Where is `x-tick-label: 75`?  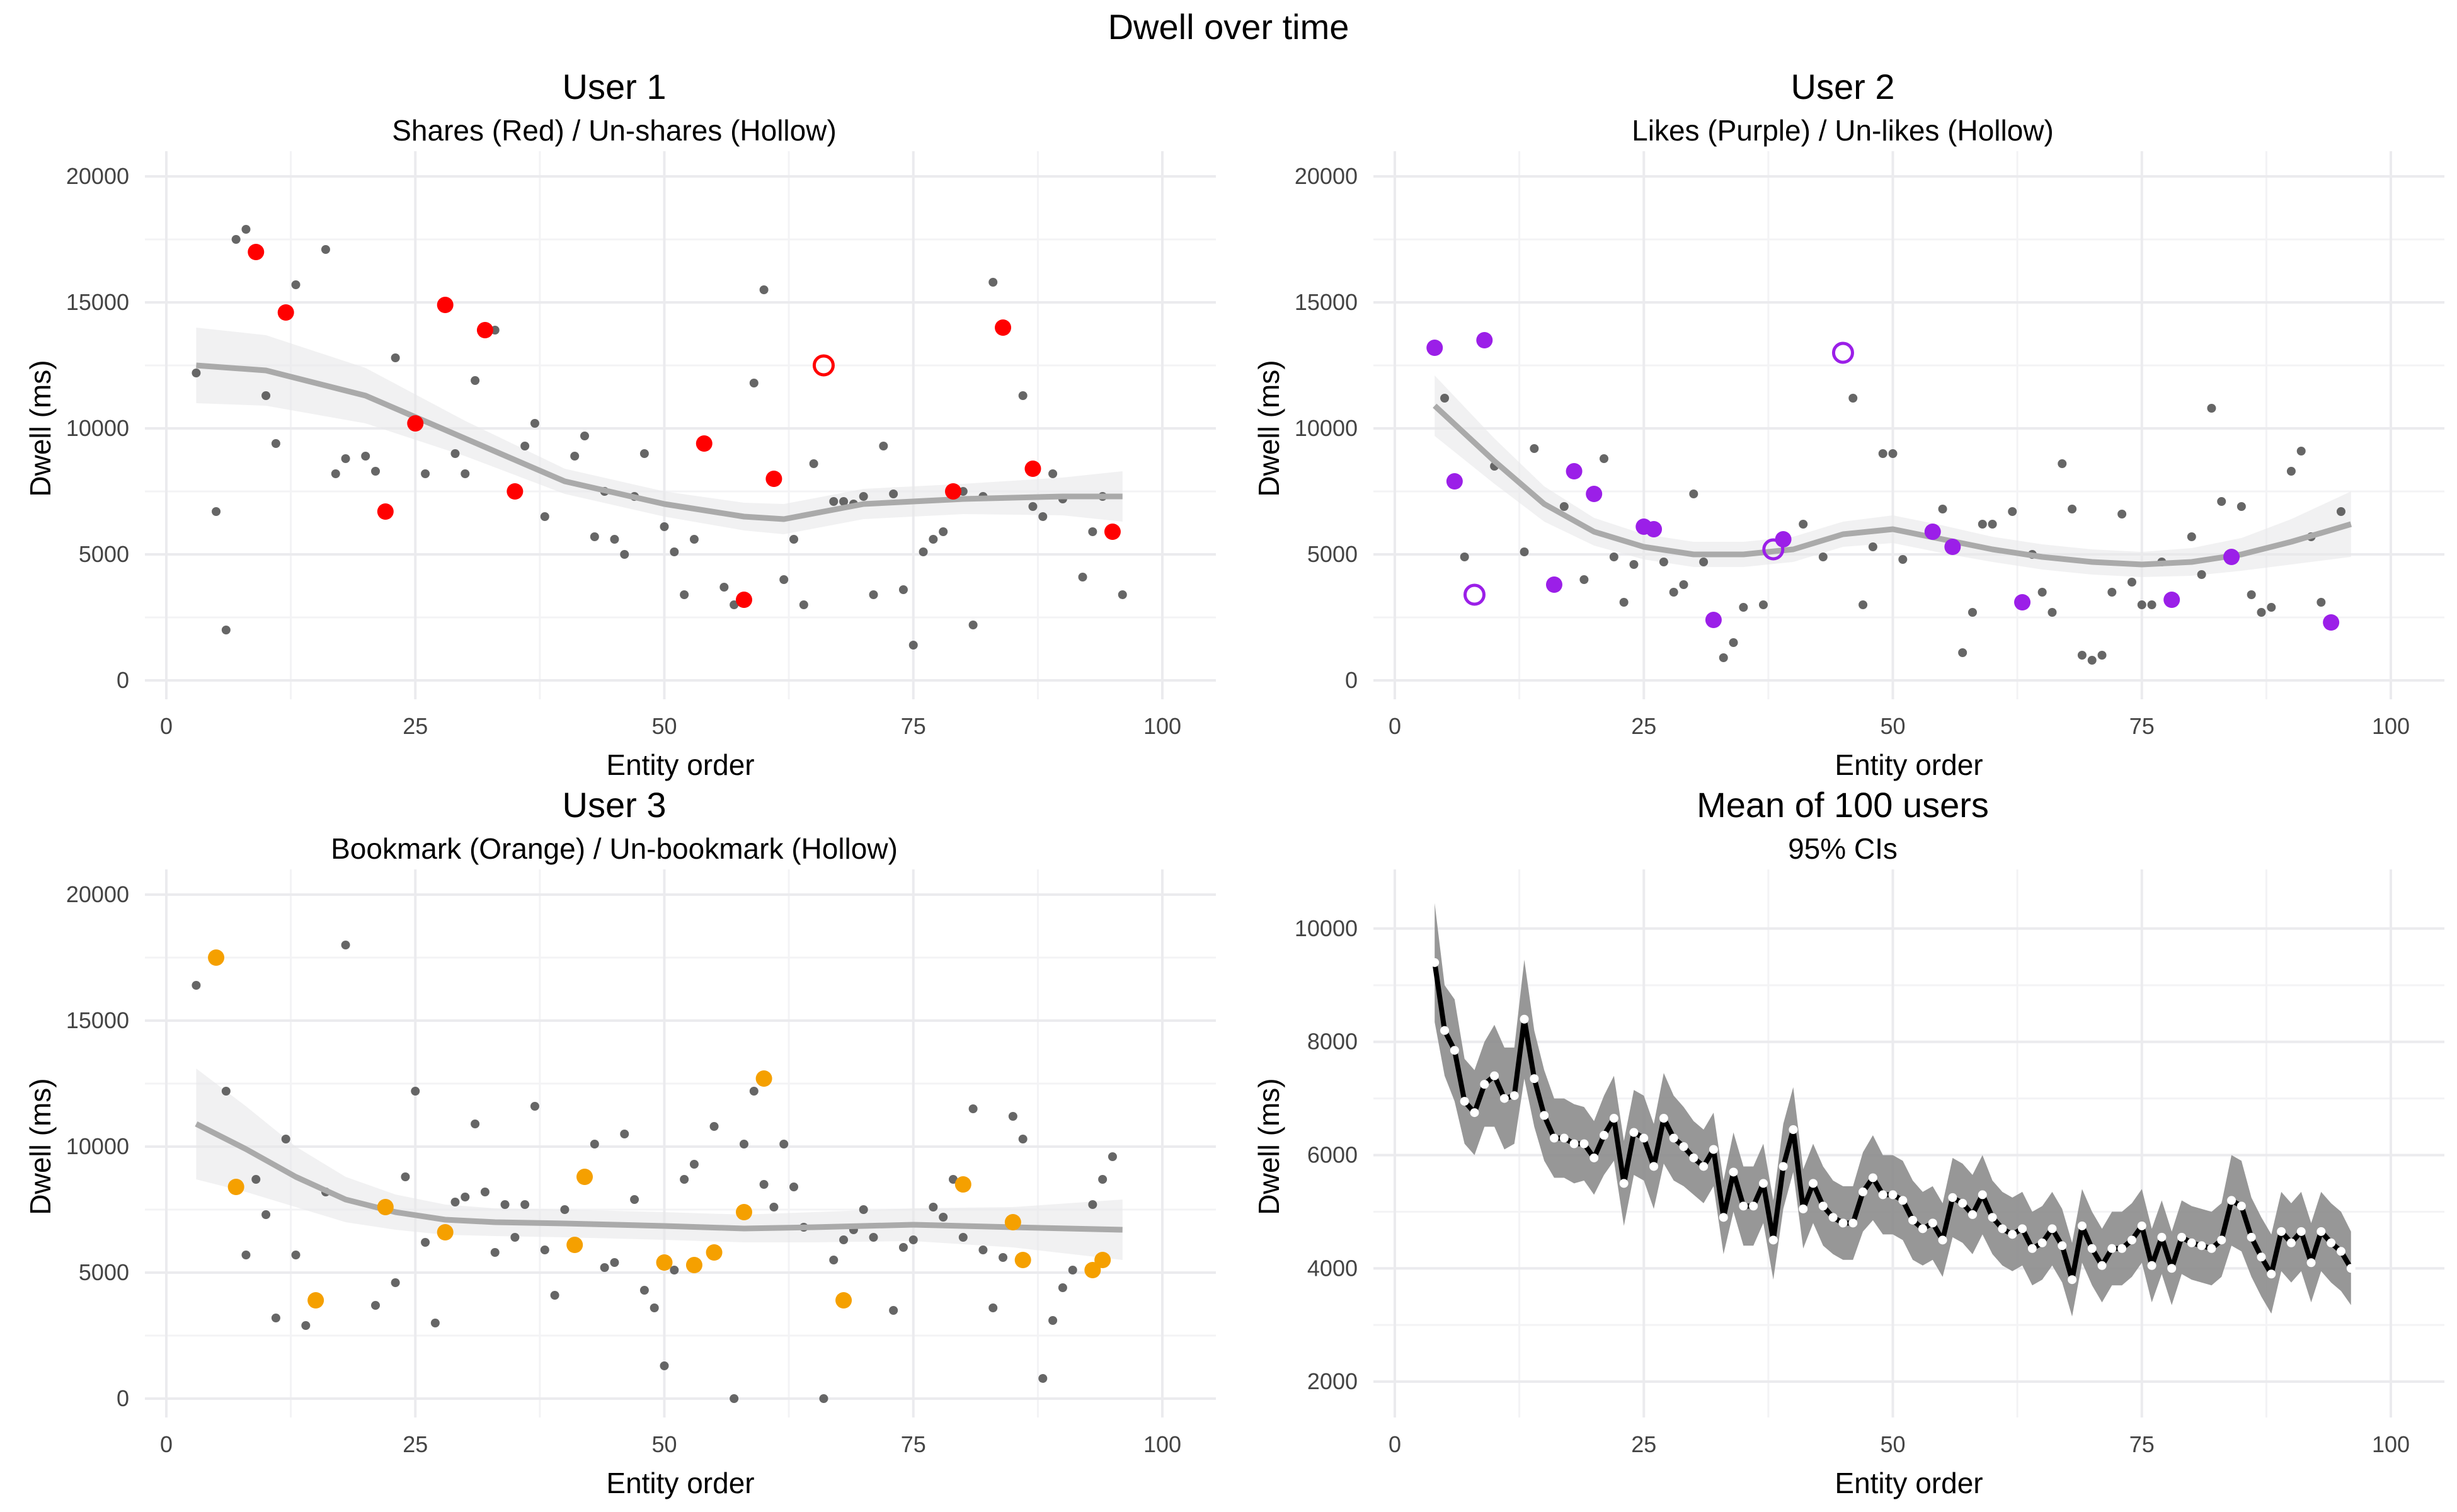
x-tick-label: 75 is located at coordinates (2142, 726).